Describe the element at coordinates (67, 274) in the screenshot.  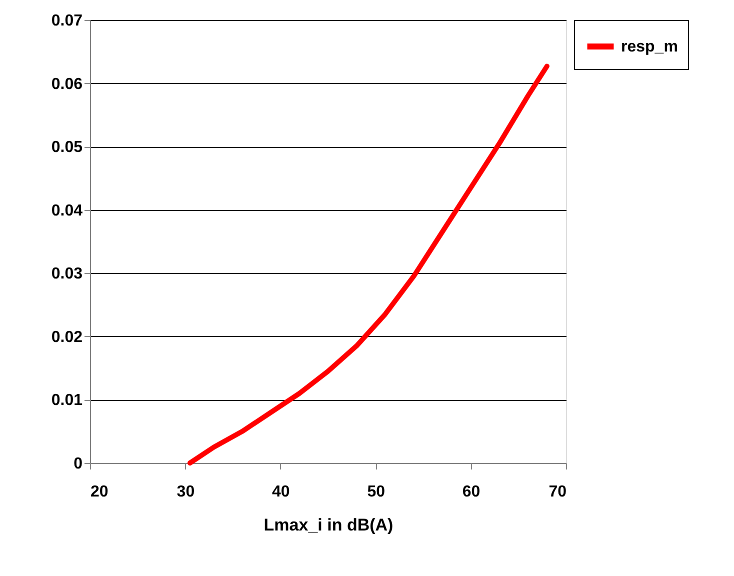
I see `y-tick-label: 0.03` at that location.